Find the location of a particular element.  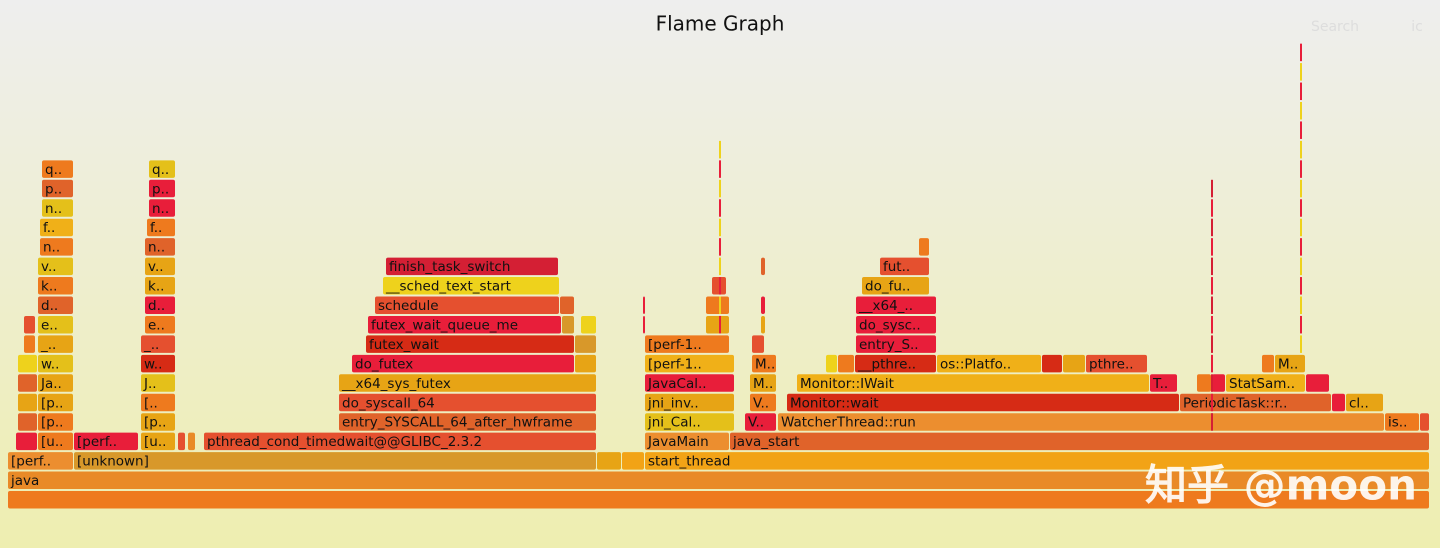

search-button: Search is located at coordinates (1335, 27).